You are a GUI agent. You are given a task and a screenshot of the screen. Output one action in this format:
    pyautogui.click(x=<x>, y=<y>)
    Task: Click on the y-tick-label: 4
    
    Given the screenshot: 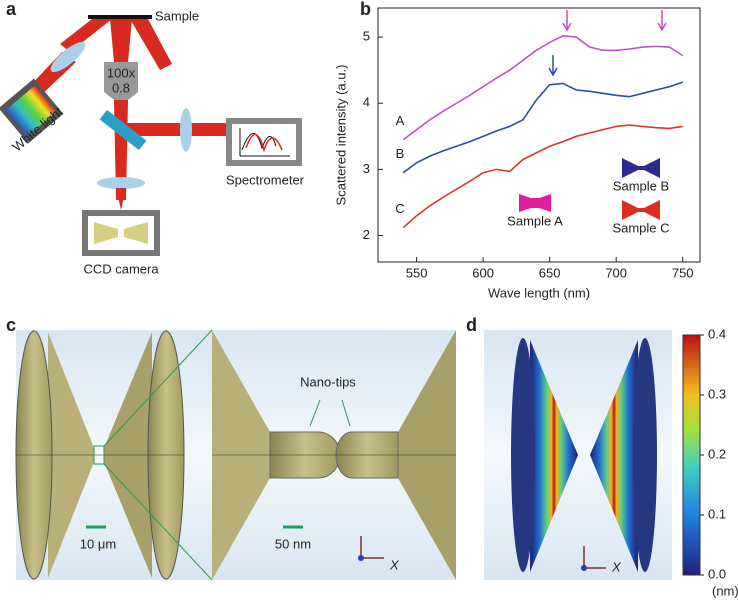 What is the action you would take?
    pyautogui.click(x=366, y=102)
    